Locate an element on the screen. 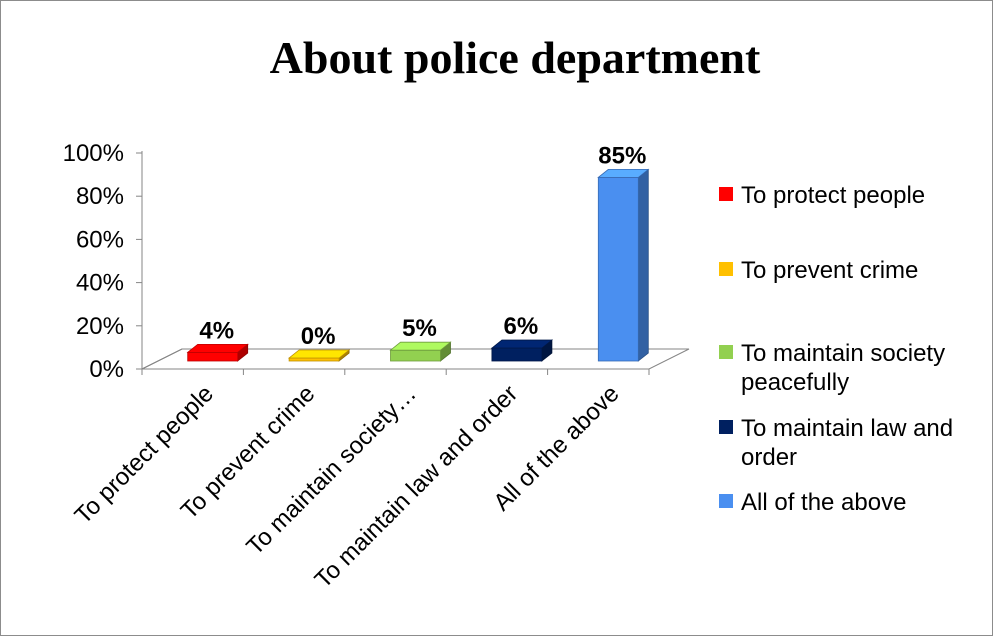 This screenshot has width=993, height=637. legend-label: To maintain society peacefully is located at coordinates (843, 368).